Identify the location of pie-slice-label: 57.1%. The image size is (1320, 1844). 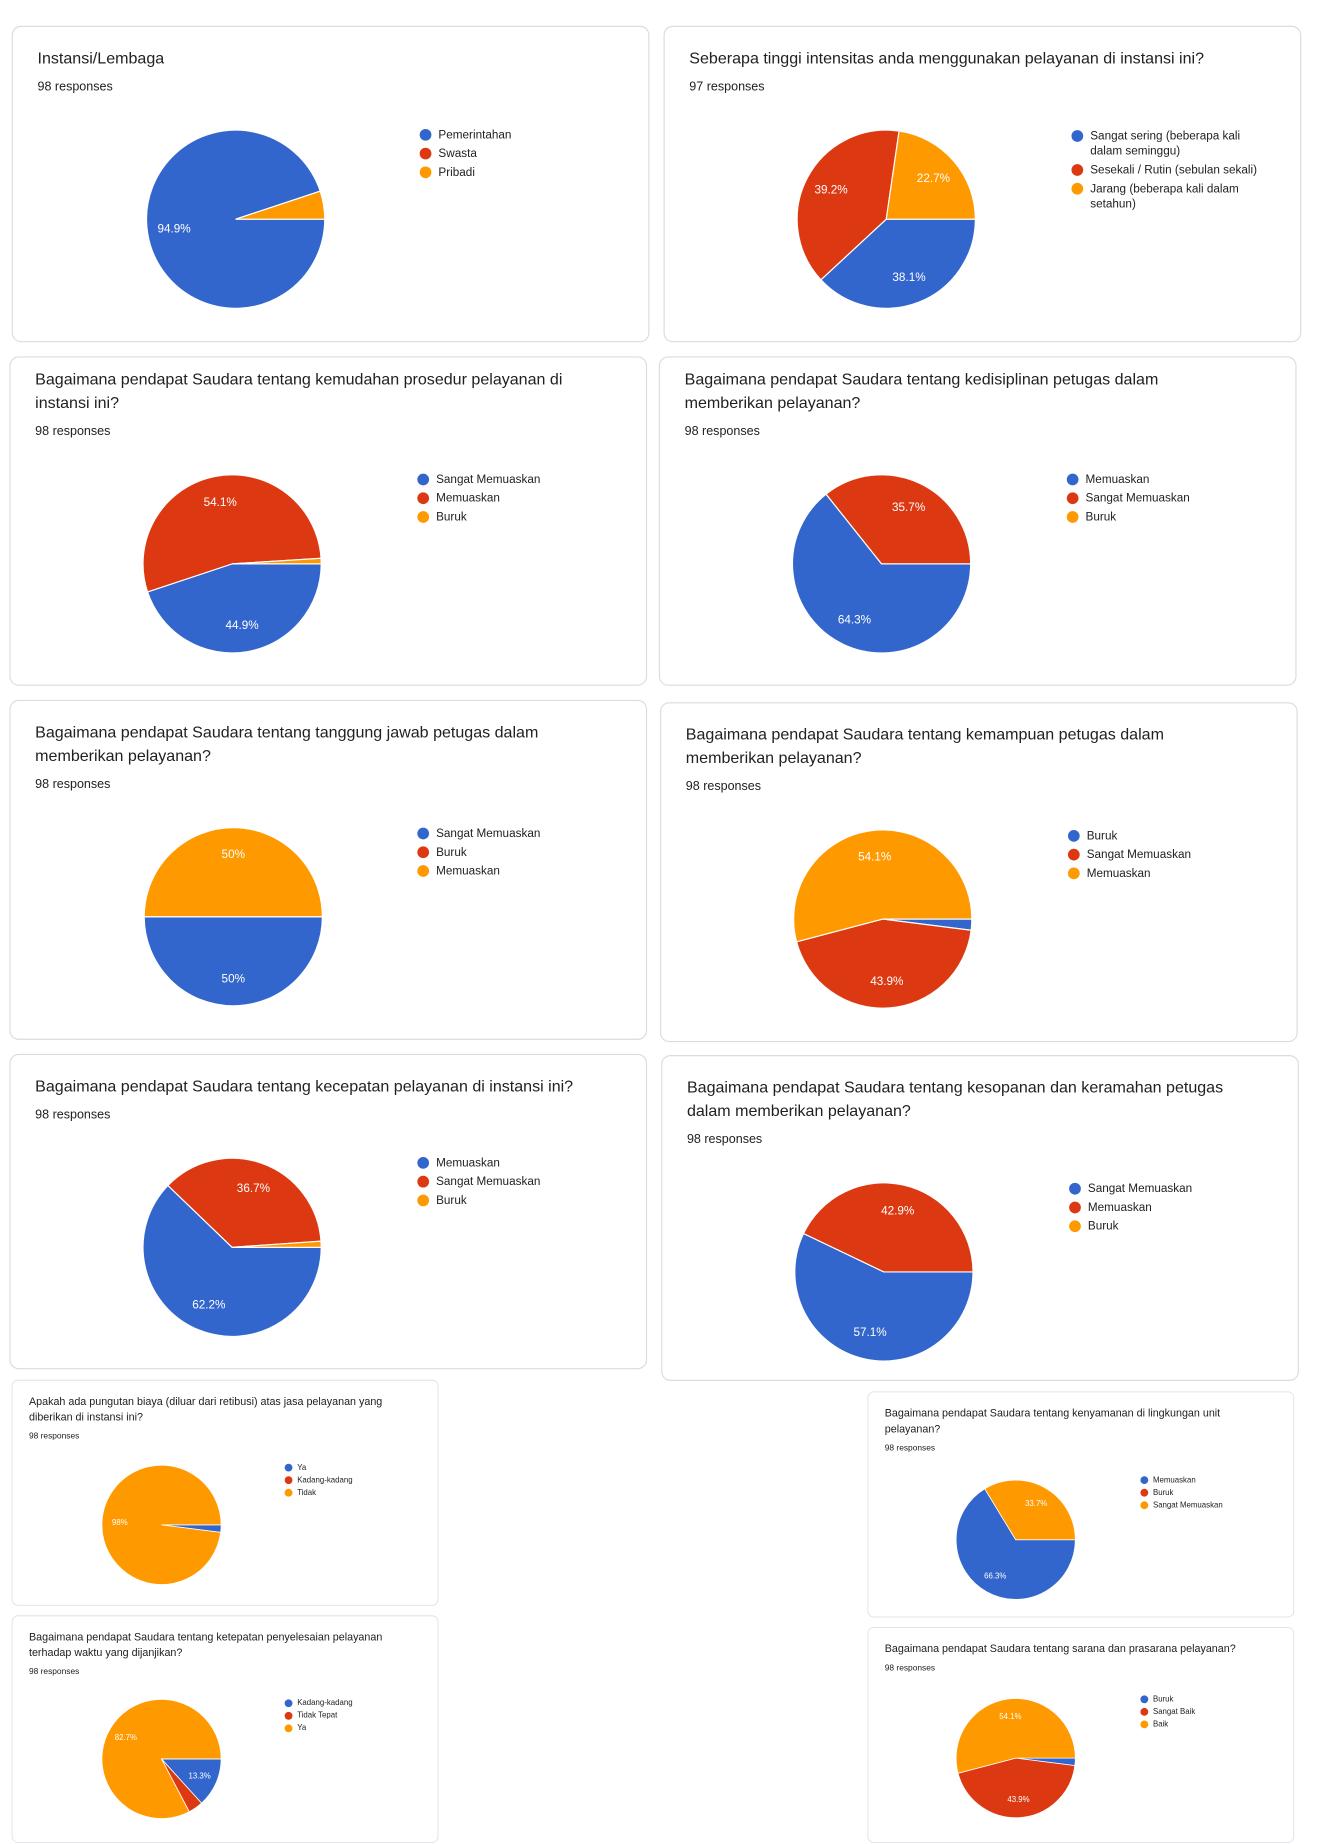
(869, 1332).